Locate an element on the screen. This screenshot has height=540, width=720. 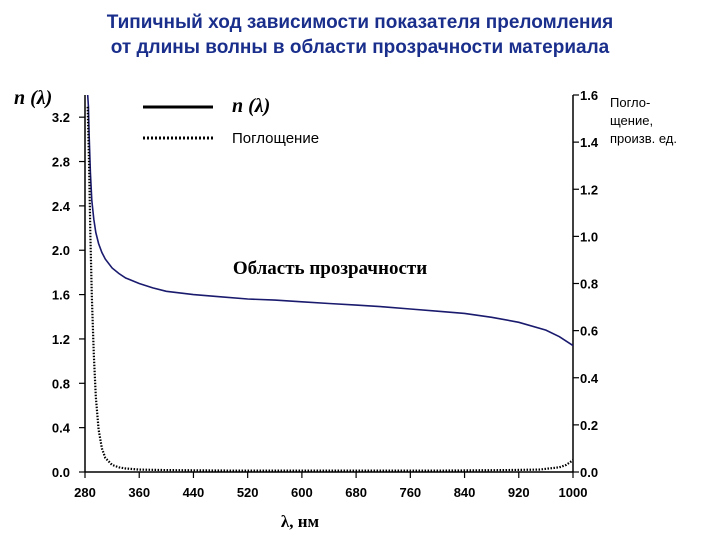
x-axis-label: λ, нм is located at coordinates (300, 521).